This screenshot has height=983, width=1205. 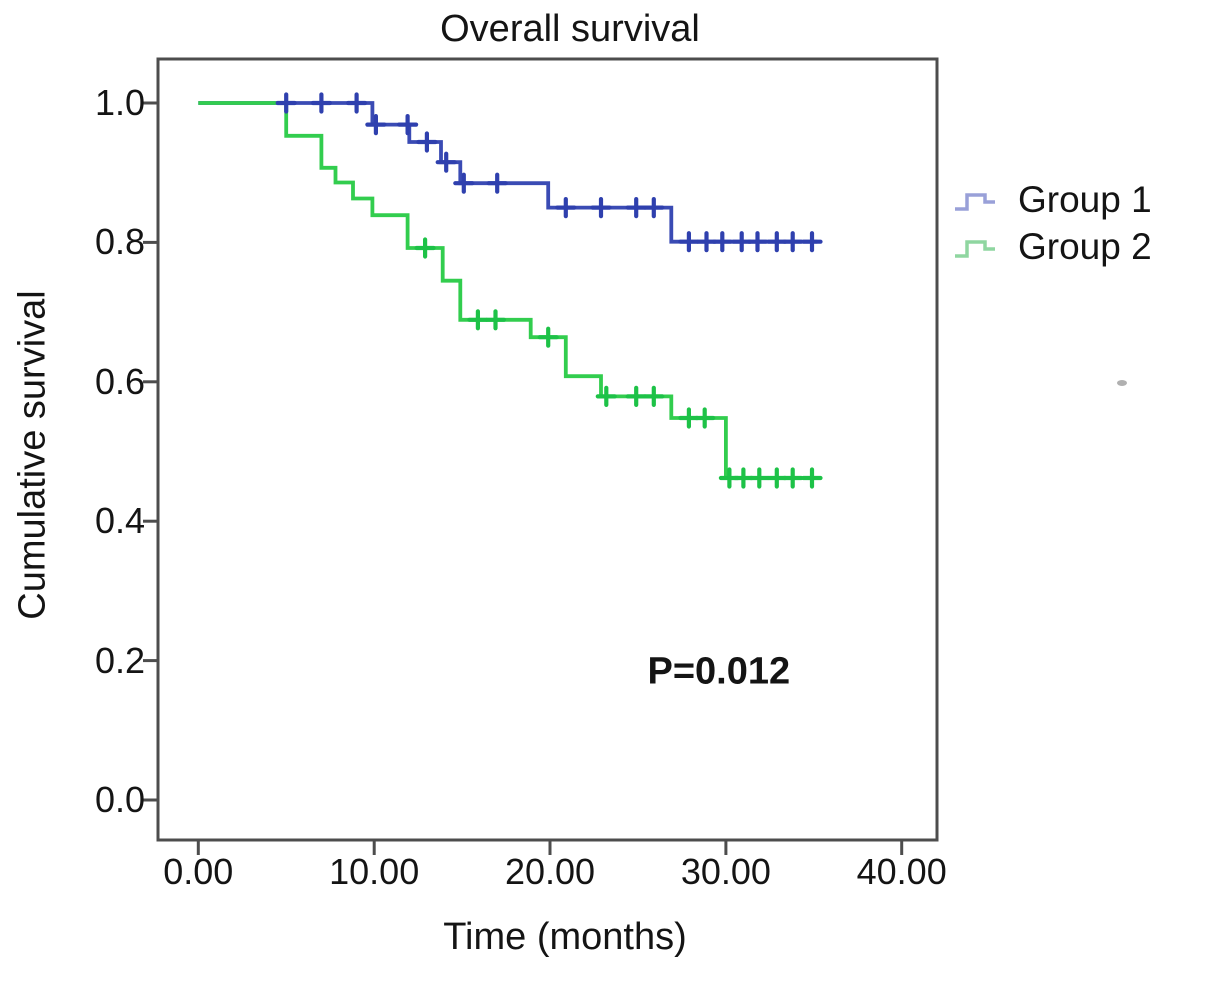 What do you see at coordinates (565, 937) in the screenshot?
I see `x-axis-title: Time (months)` at bounding box center [565, 937].